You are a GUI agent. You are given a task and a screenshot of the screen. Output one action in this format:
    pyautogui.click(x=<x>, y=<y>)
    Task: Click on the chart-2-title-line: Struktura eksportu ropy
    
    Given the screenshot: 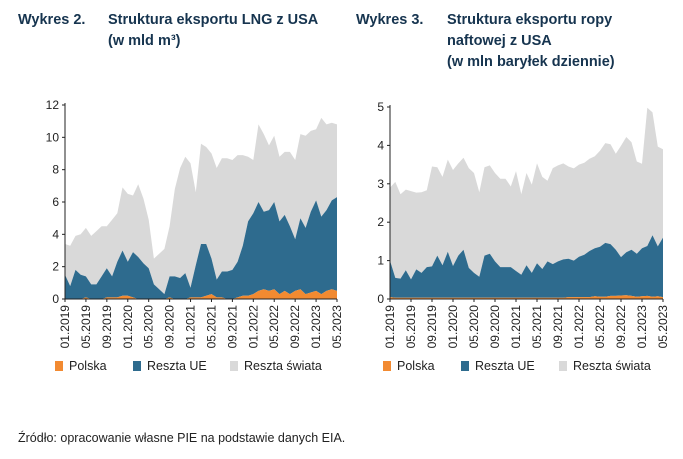 What is the action you would take?
    pyautogui.click(x=530, y=20)
    